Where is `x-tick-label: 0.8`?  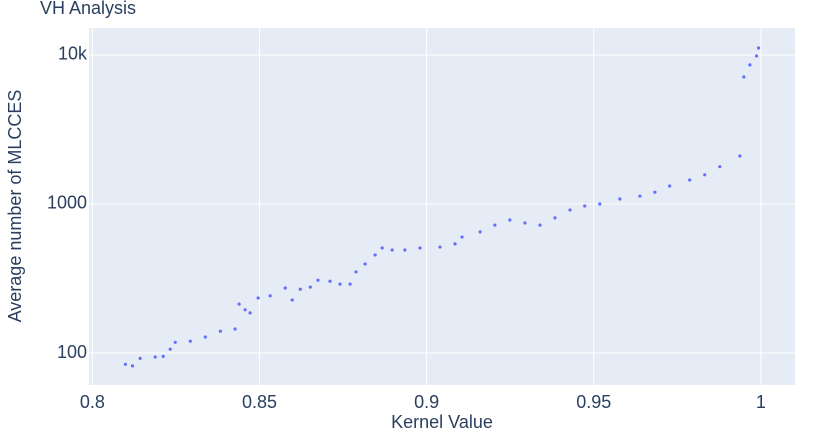 x-tick-label: 0.8 is located at coordinates (92, 402).